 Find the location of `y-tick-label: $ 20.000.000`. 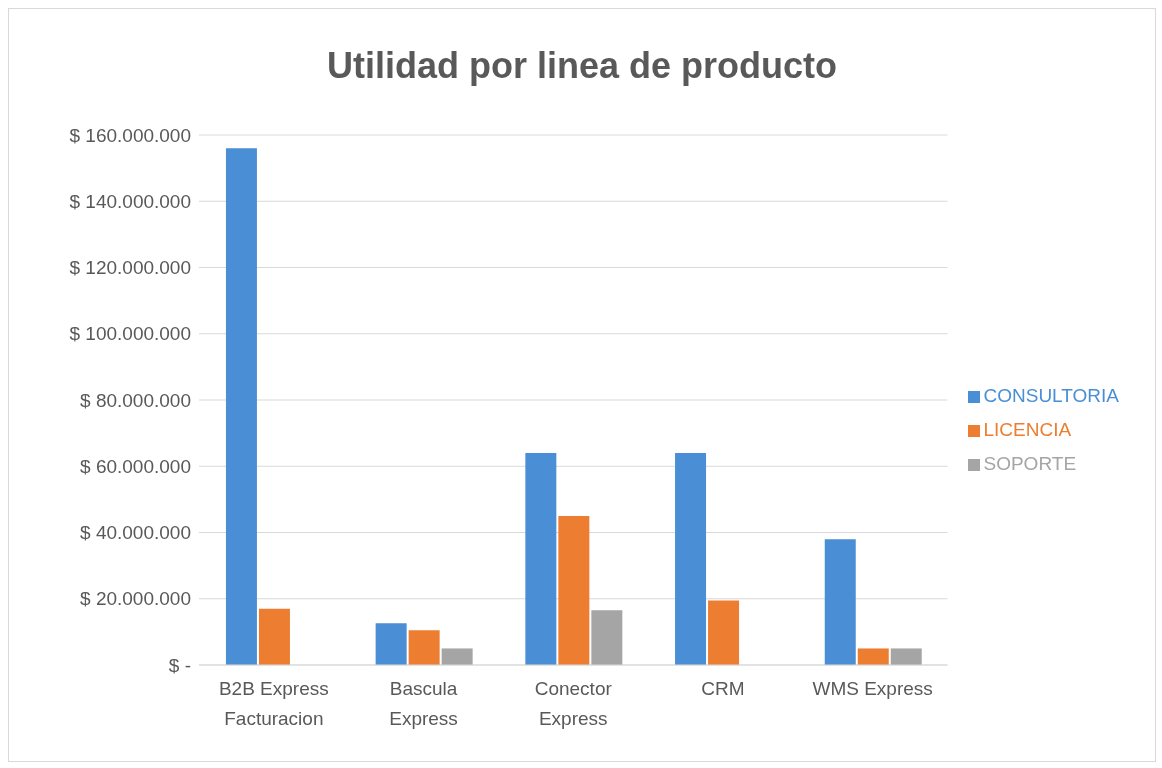

y-tick-label: $ 20.000.000 is located at coordinates (135, 599).